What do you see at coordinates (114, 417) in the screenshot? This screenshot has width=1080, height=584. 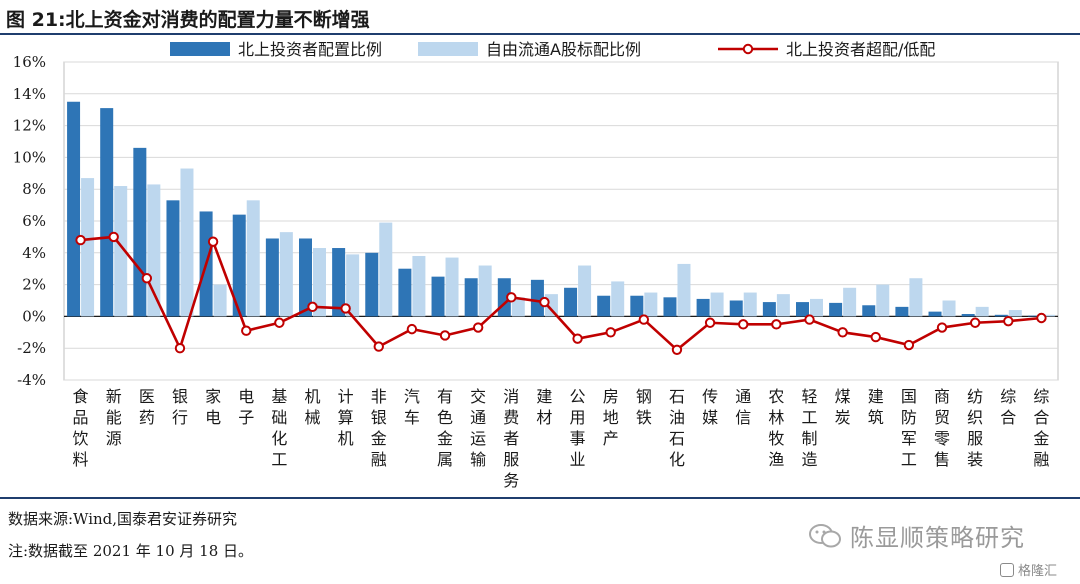 I see `x-tick-label: 新能源` at bounding box center [114, 417].